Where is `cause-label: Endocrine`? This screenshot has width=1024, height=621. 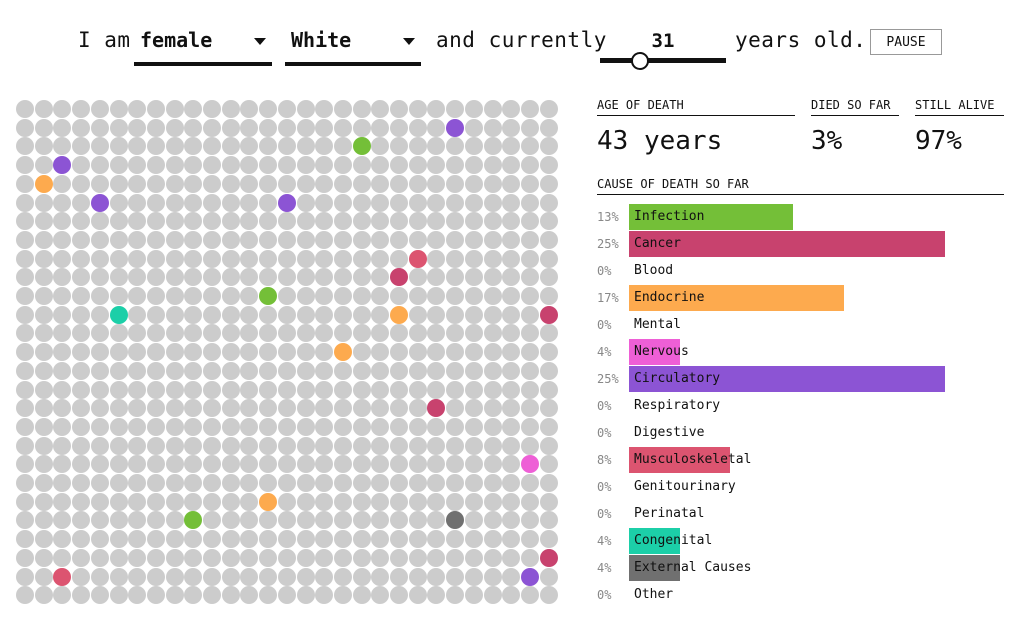 cause-label: Endocrine is located at coordinates (669, 297).